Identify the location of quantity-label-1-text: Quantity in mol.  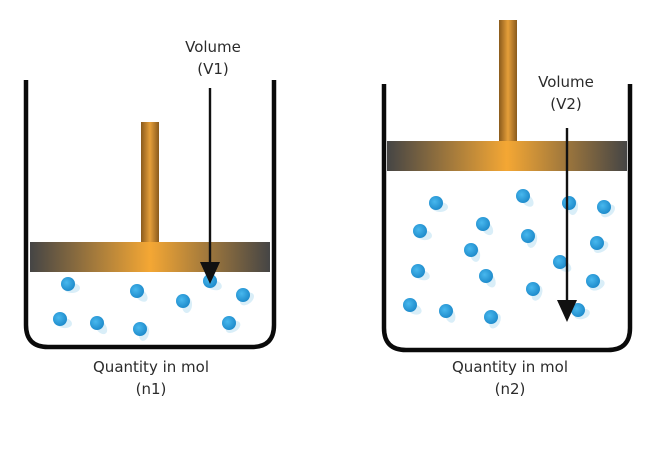
(151, 367).